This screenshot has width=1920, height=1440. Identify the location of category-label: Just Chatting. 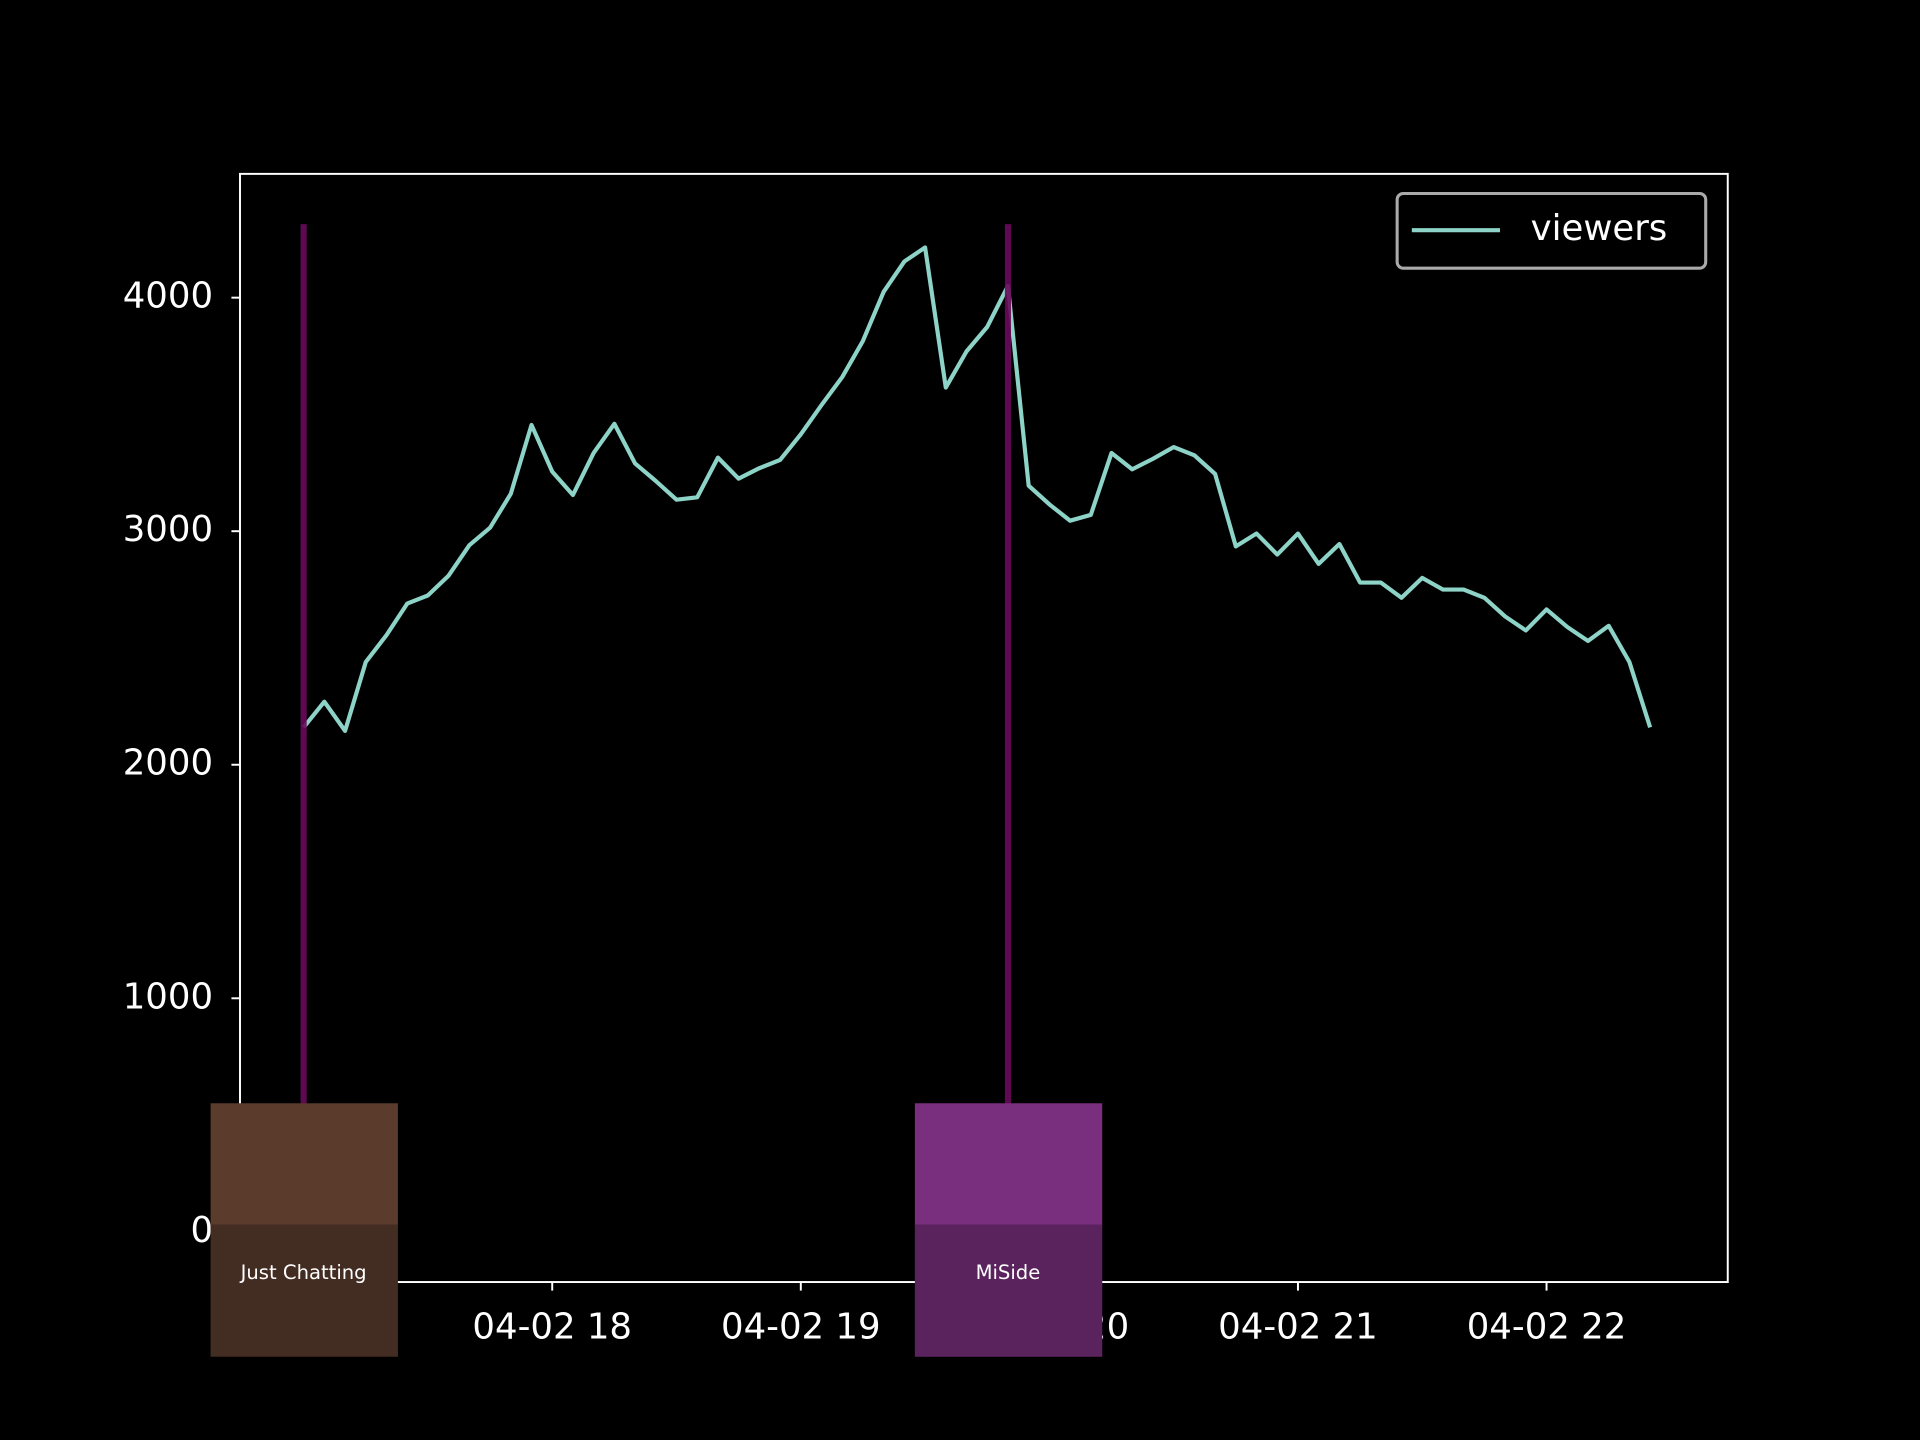
(303, 1272).